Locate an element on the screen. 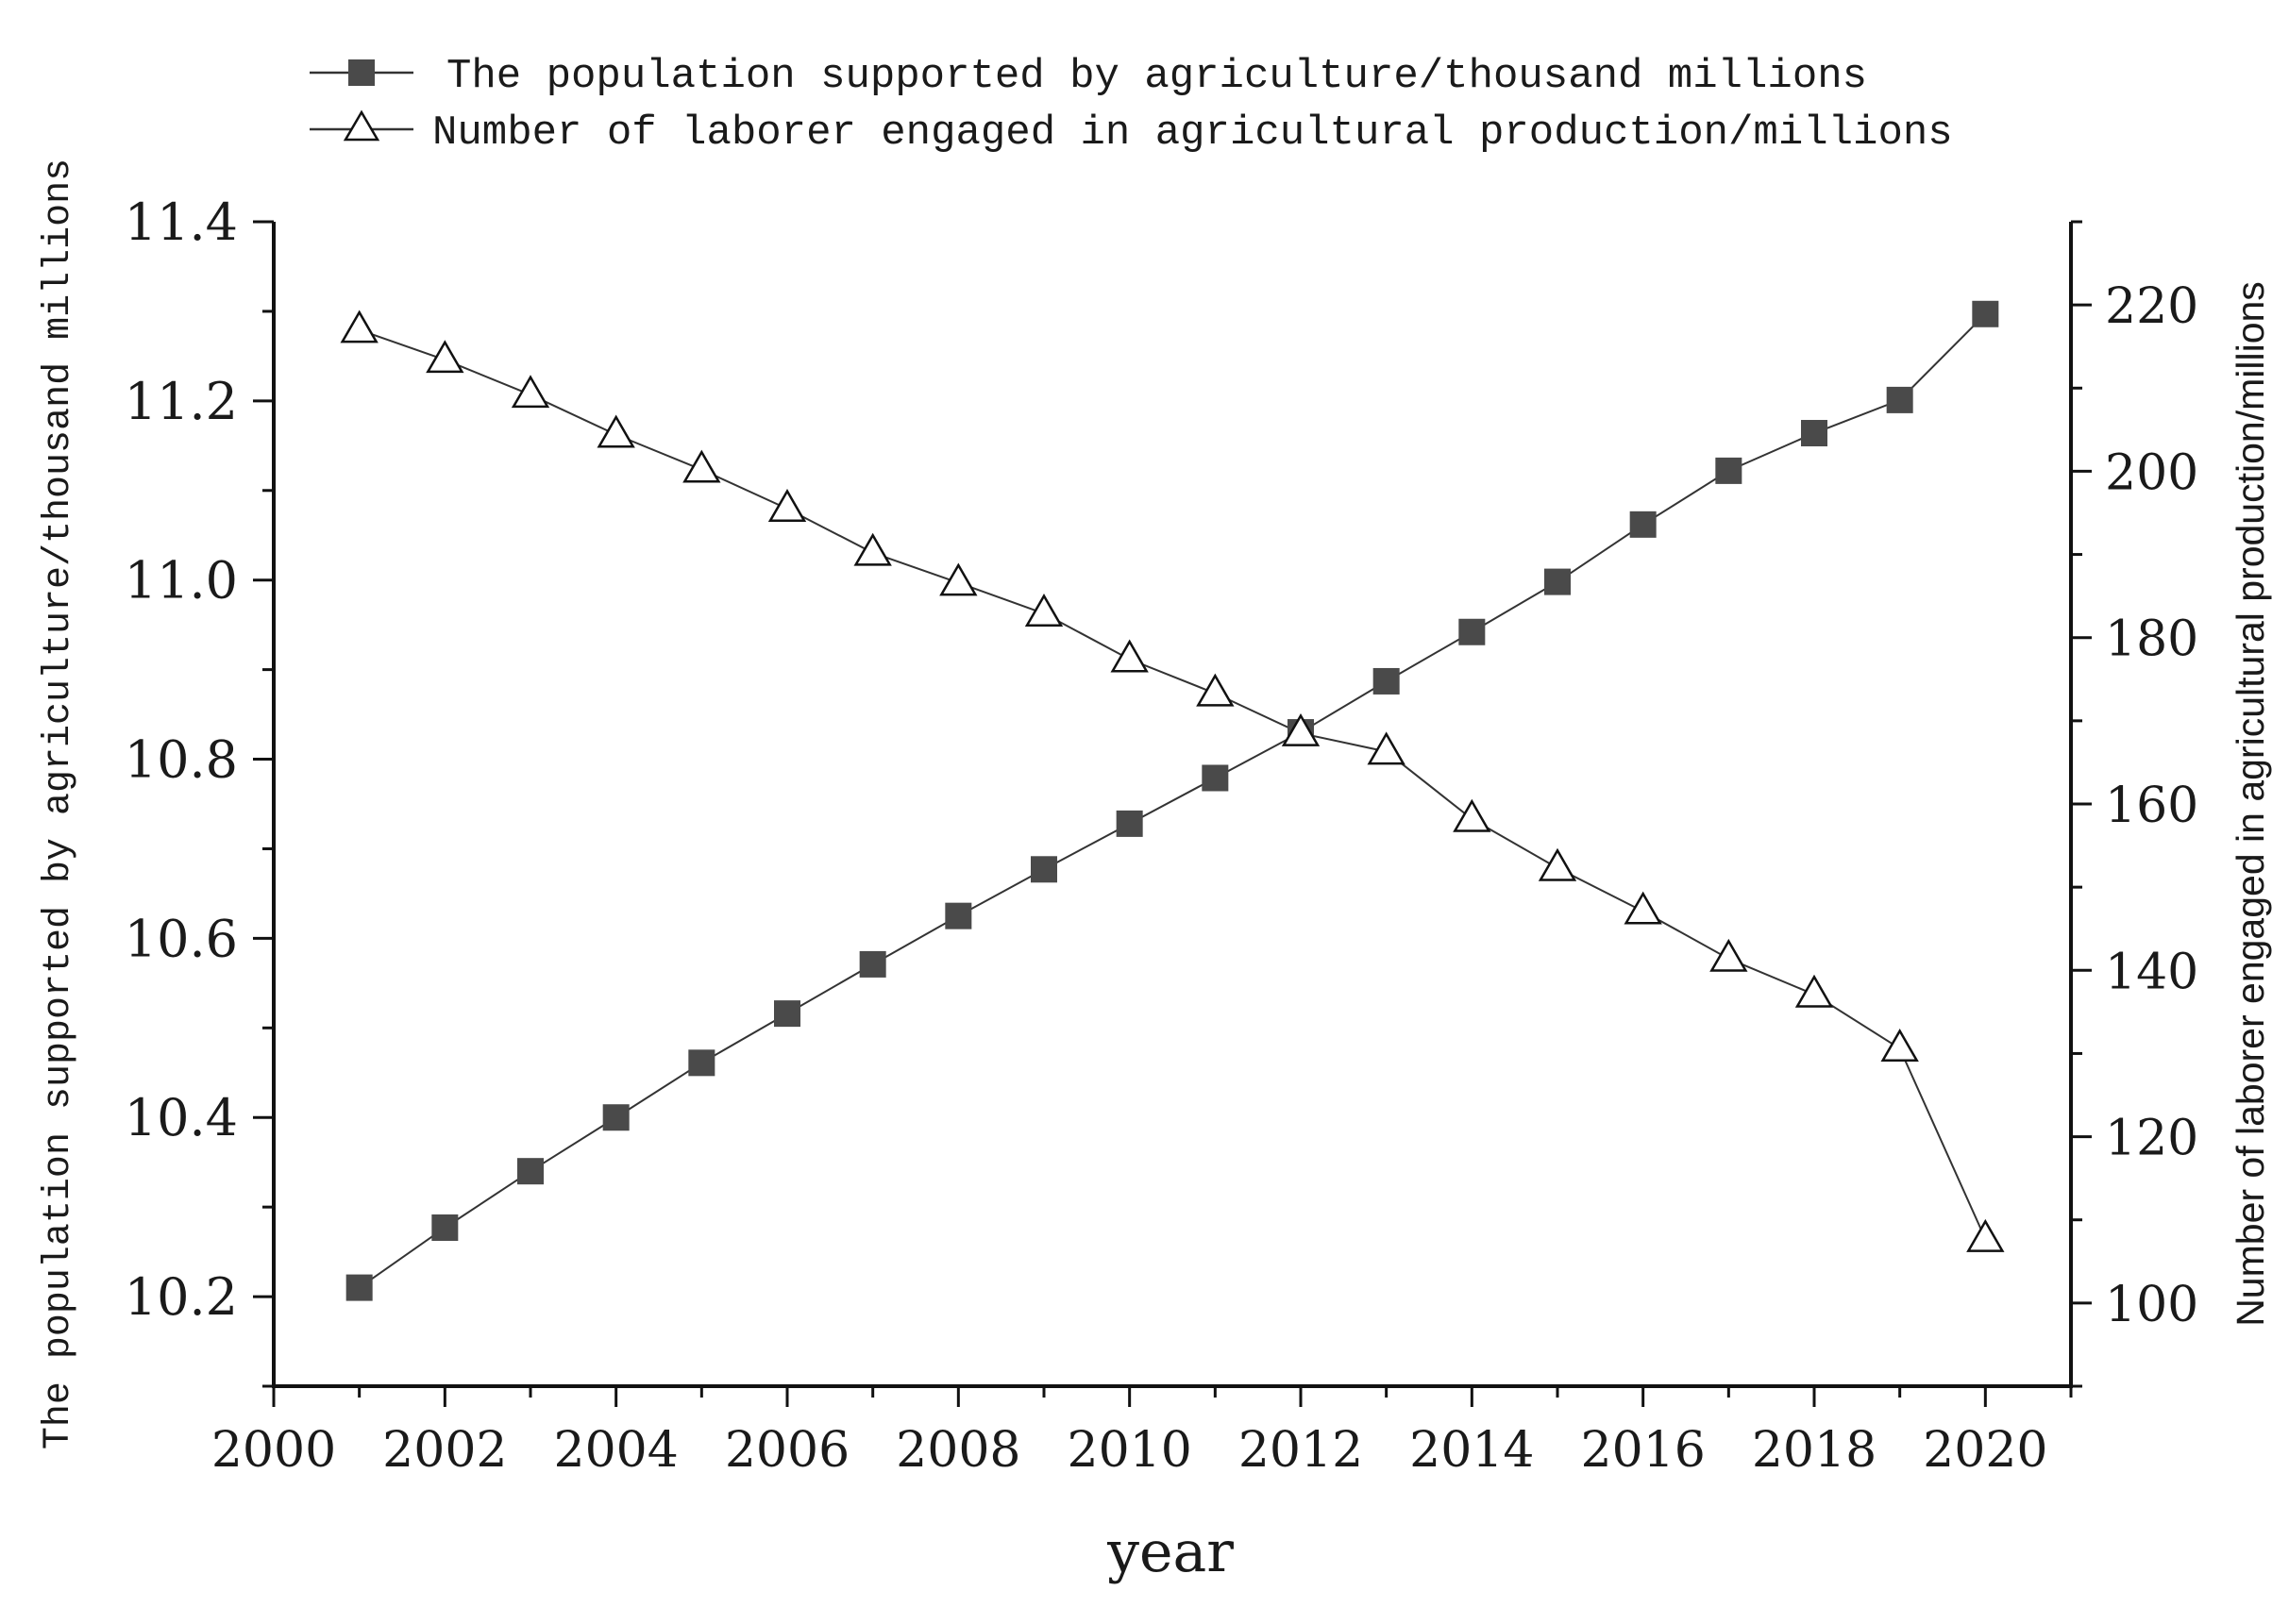  x-tick-label: 2010 is located at coordinates (1129, 1450).